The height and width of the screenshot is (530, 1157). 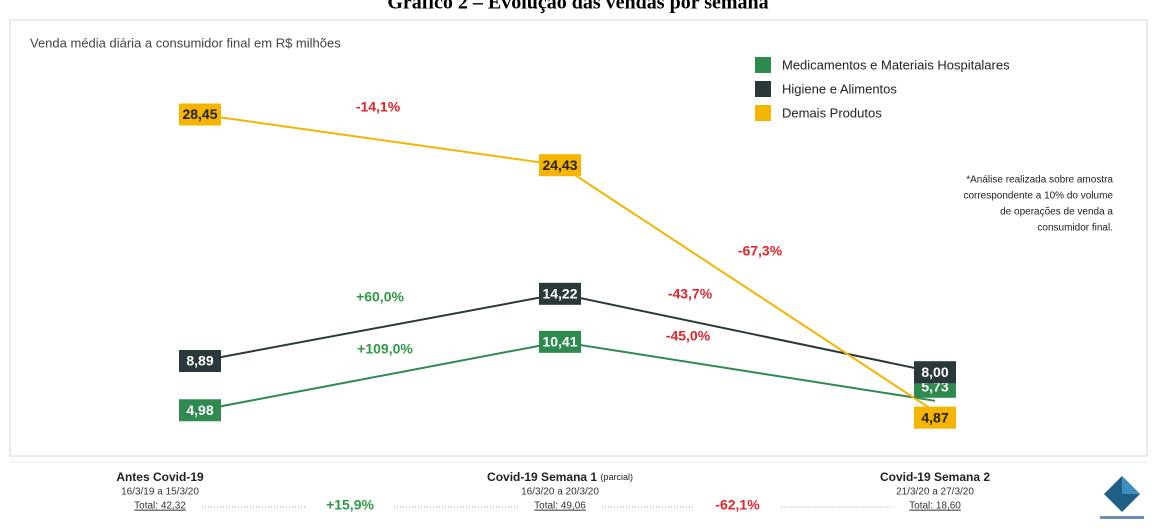 I want to click on change-label: +60,0%, so click(x=380, y=297).